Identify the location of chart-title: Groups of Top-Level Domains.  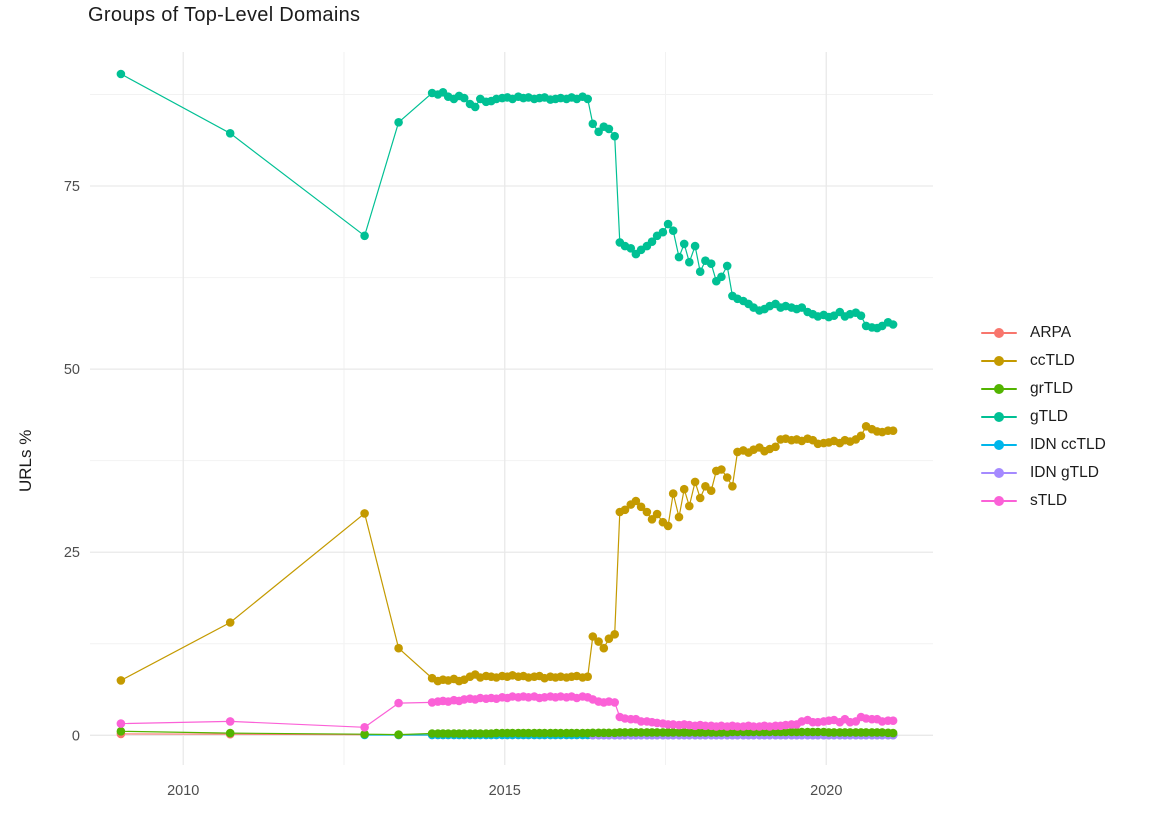
(224, 15).